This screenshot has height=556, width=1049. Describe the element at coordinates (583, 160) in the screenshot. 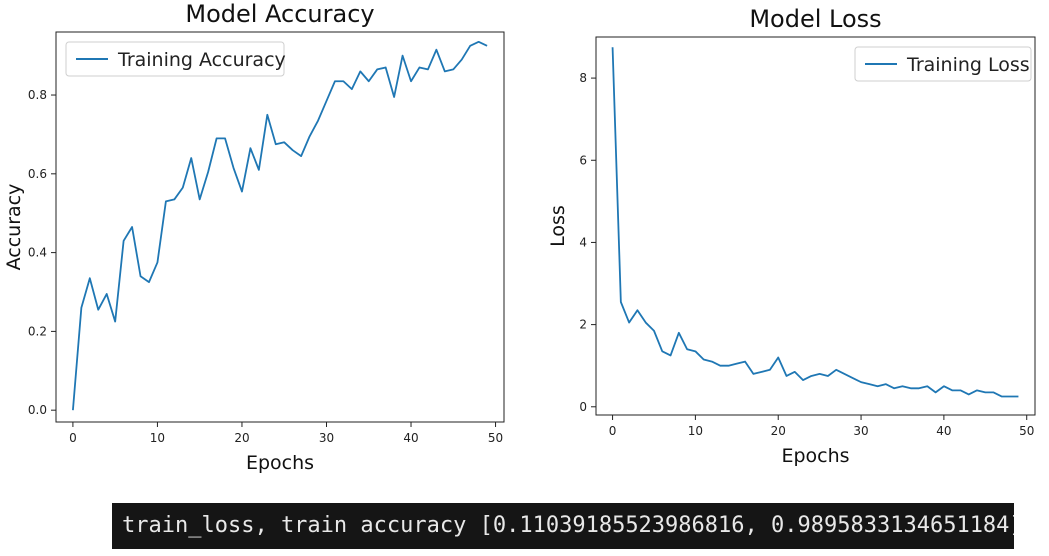

I see `y-tick-label: 6` at that location.